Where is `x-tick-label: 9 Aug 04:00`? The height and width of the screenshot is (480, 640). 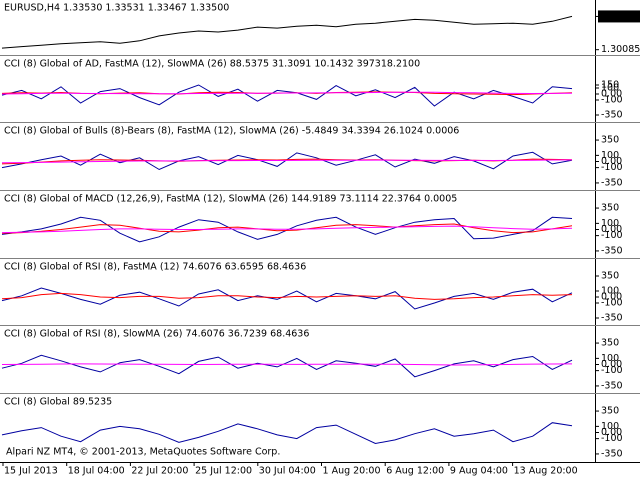 x-tick-label: 9 Aug 04:00 is located at coordinates (479, 471).